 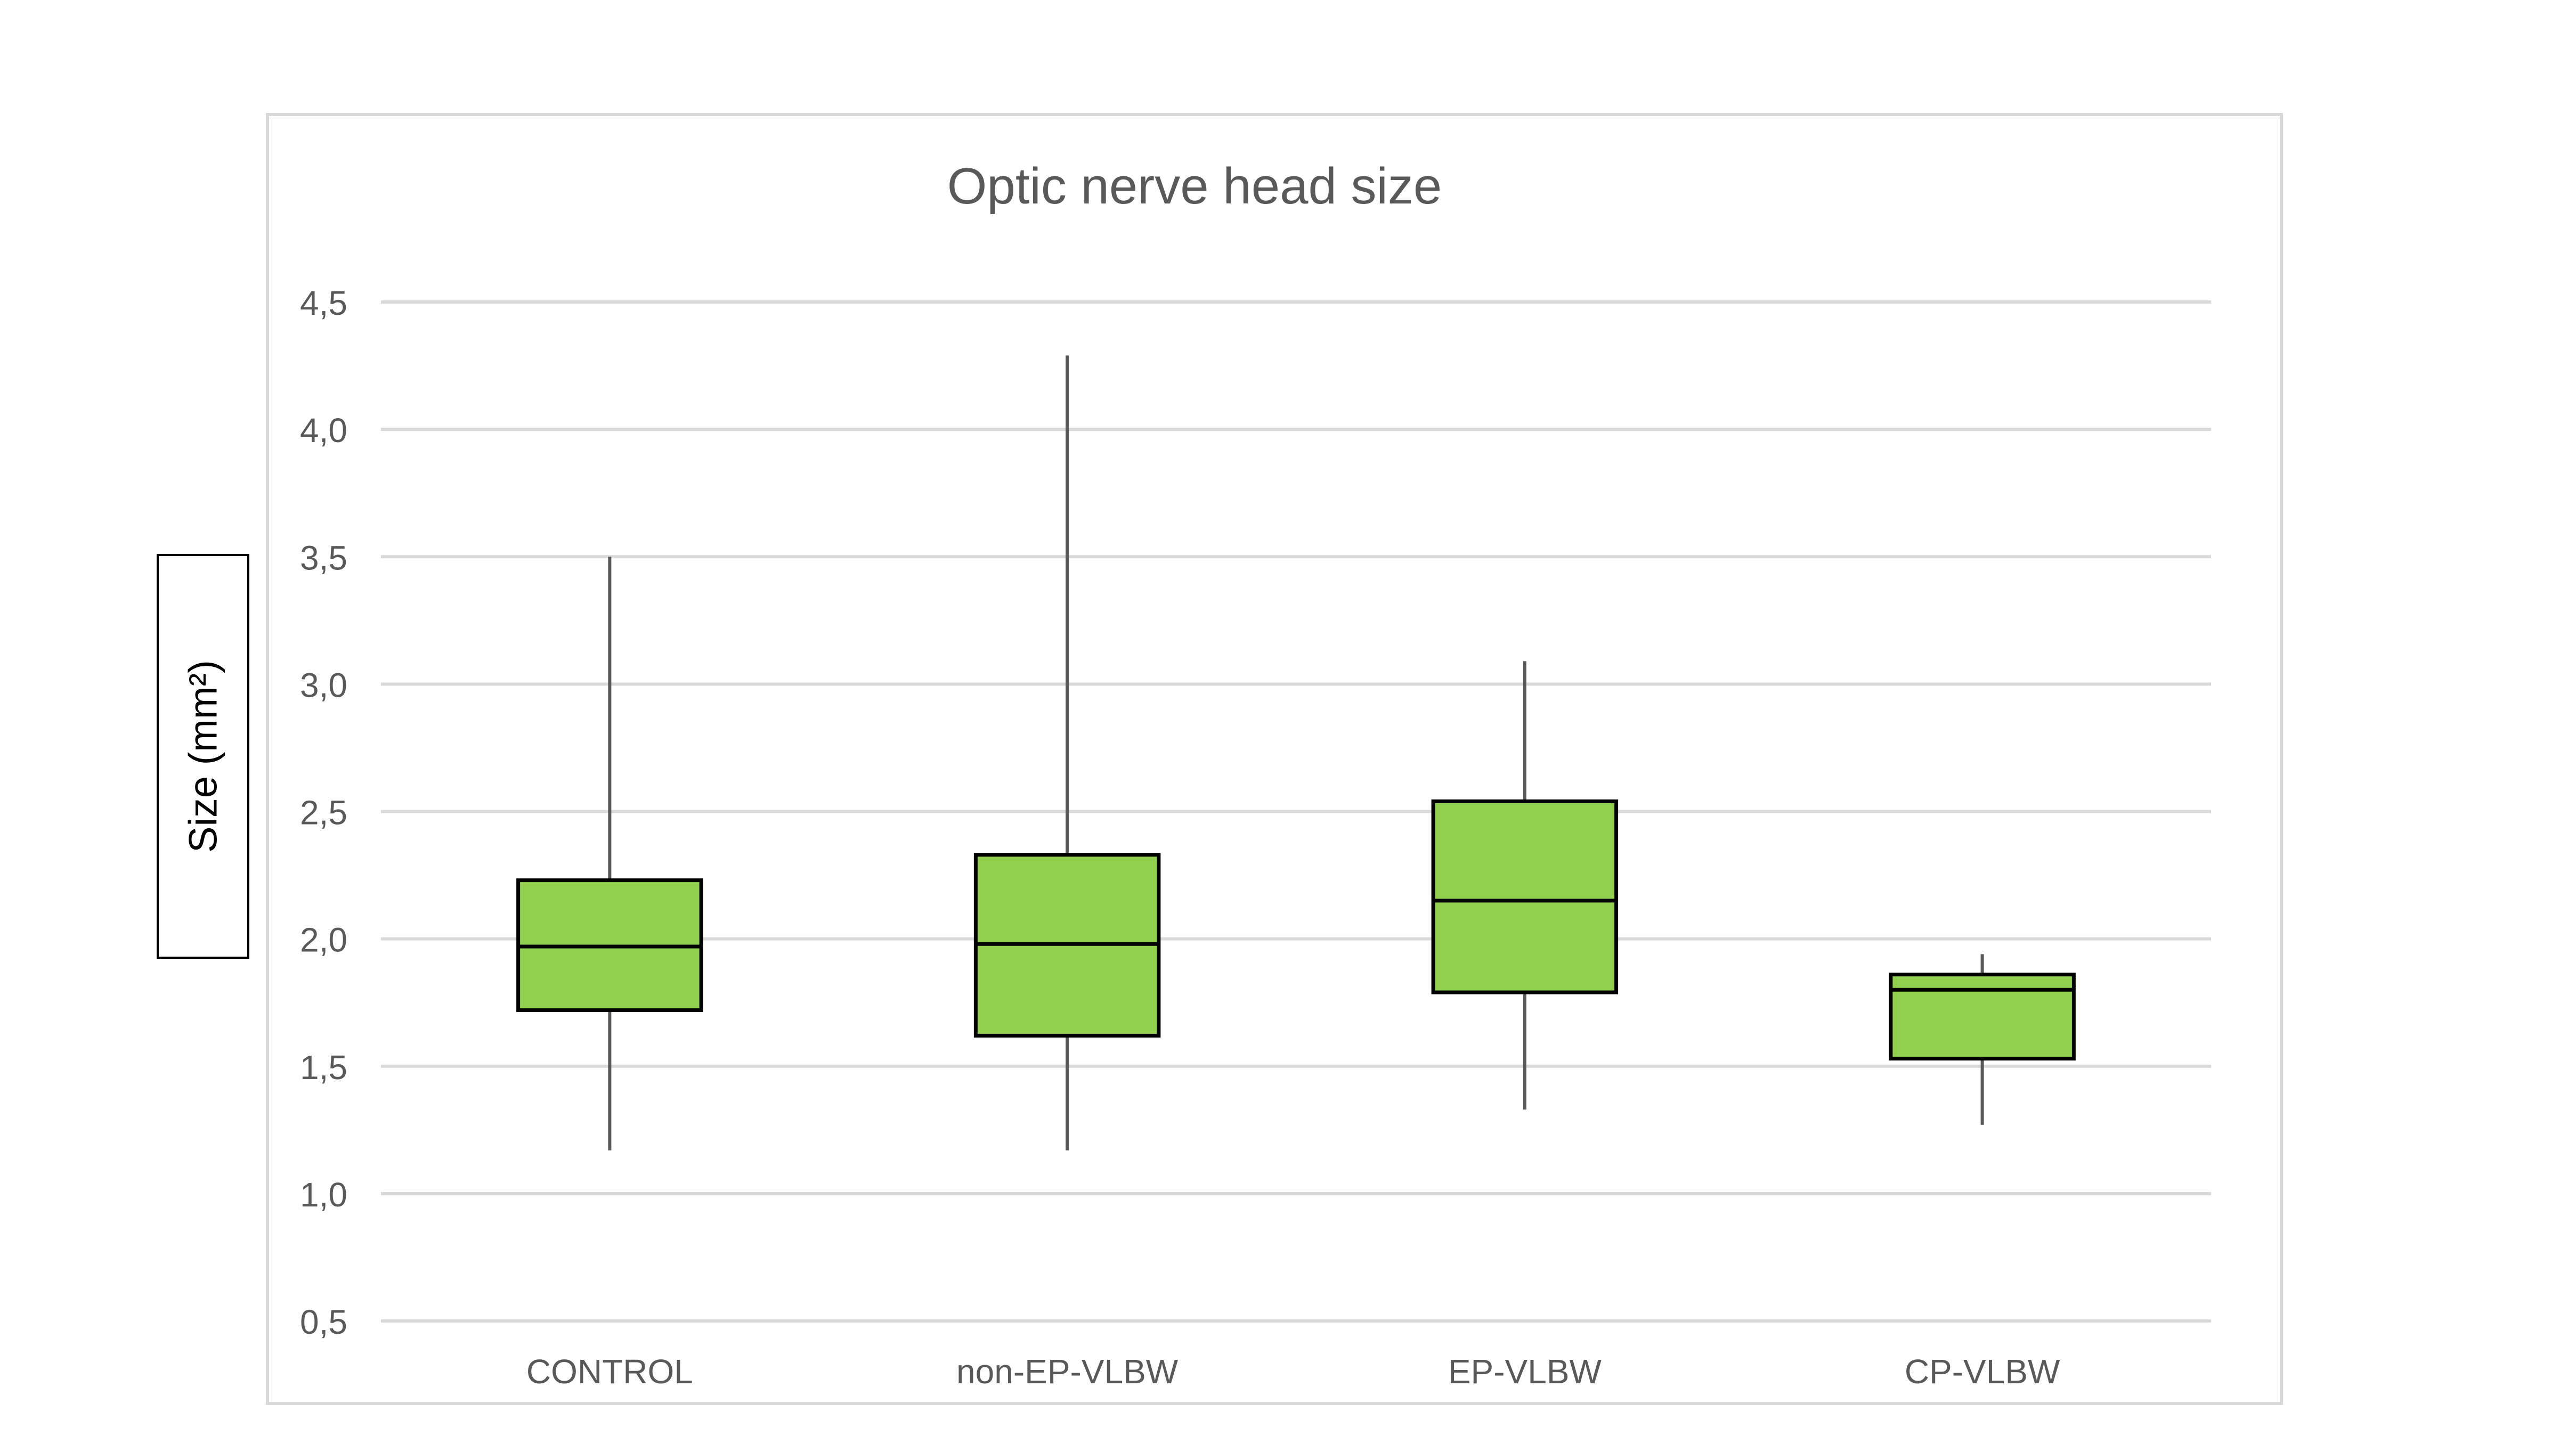 What do you see at coordinates (1194, 186) in the screenshot?
I see `chart-title: Optic nerve head size` at bounding box center [1194, 186].